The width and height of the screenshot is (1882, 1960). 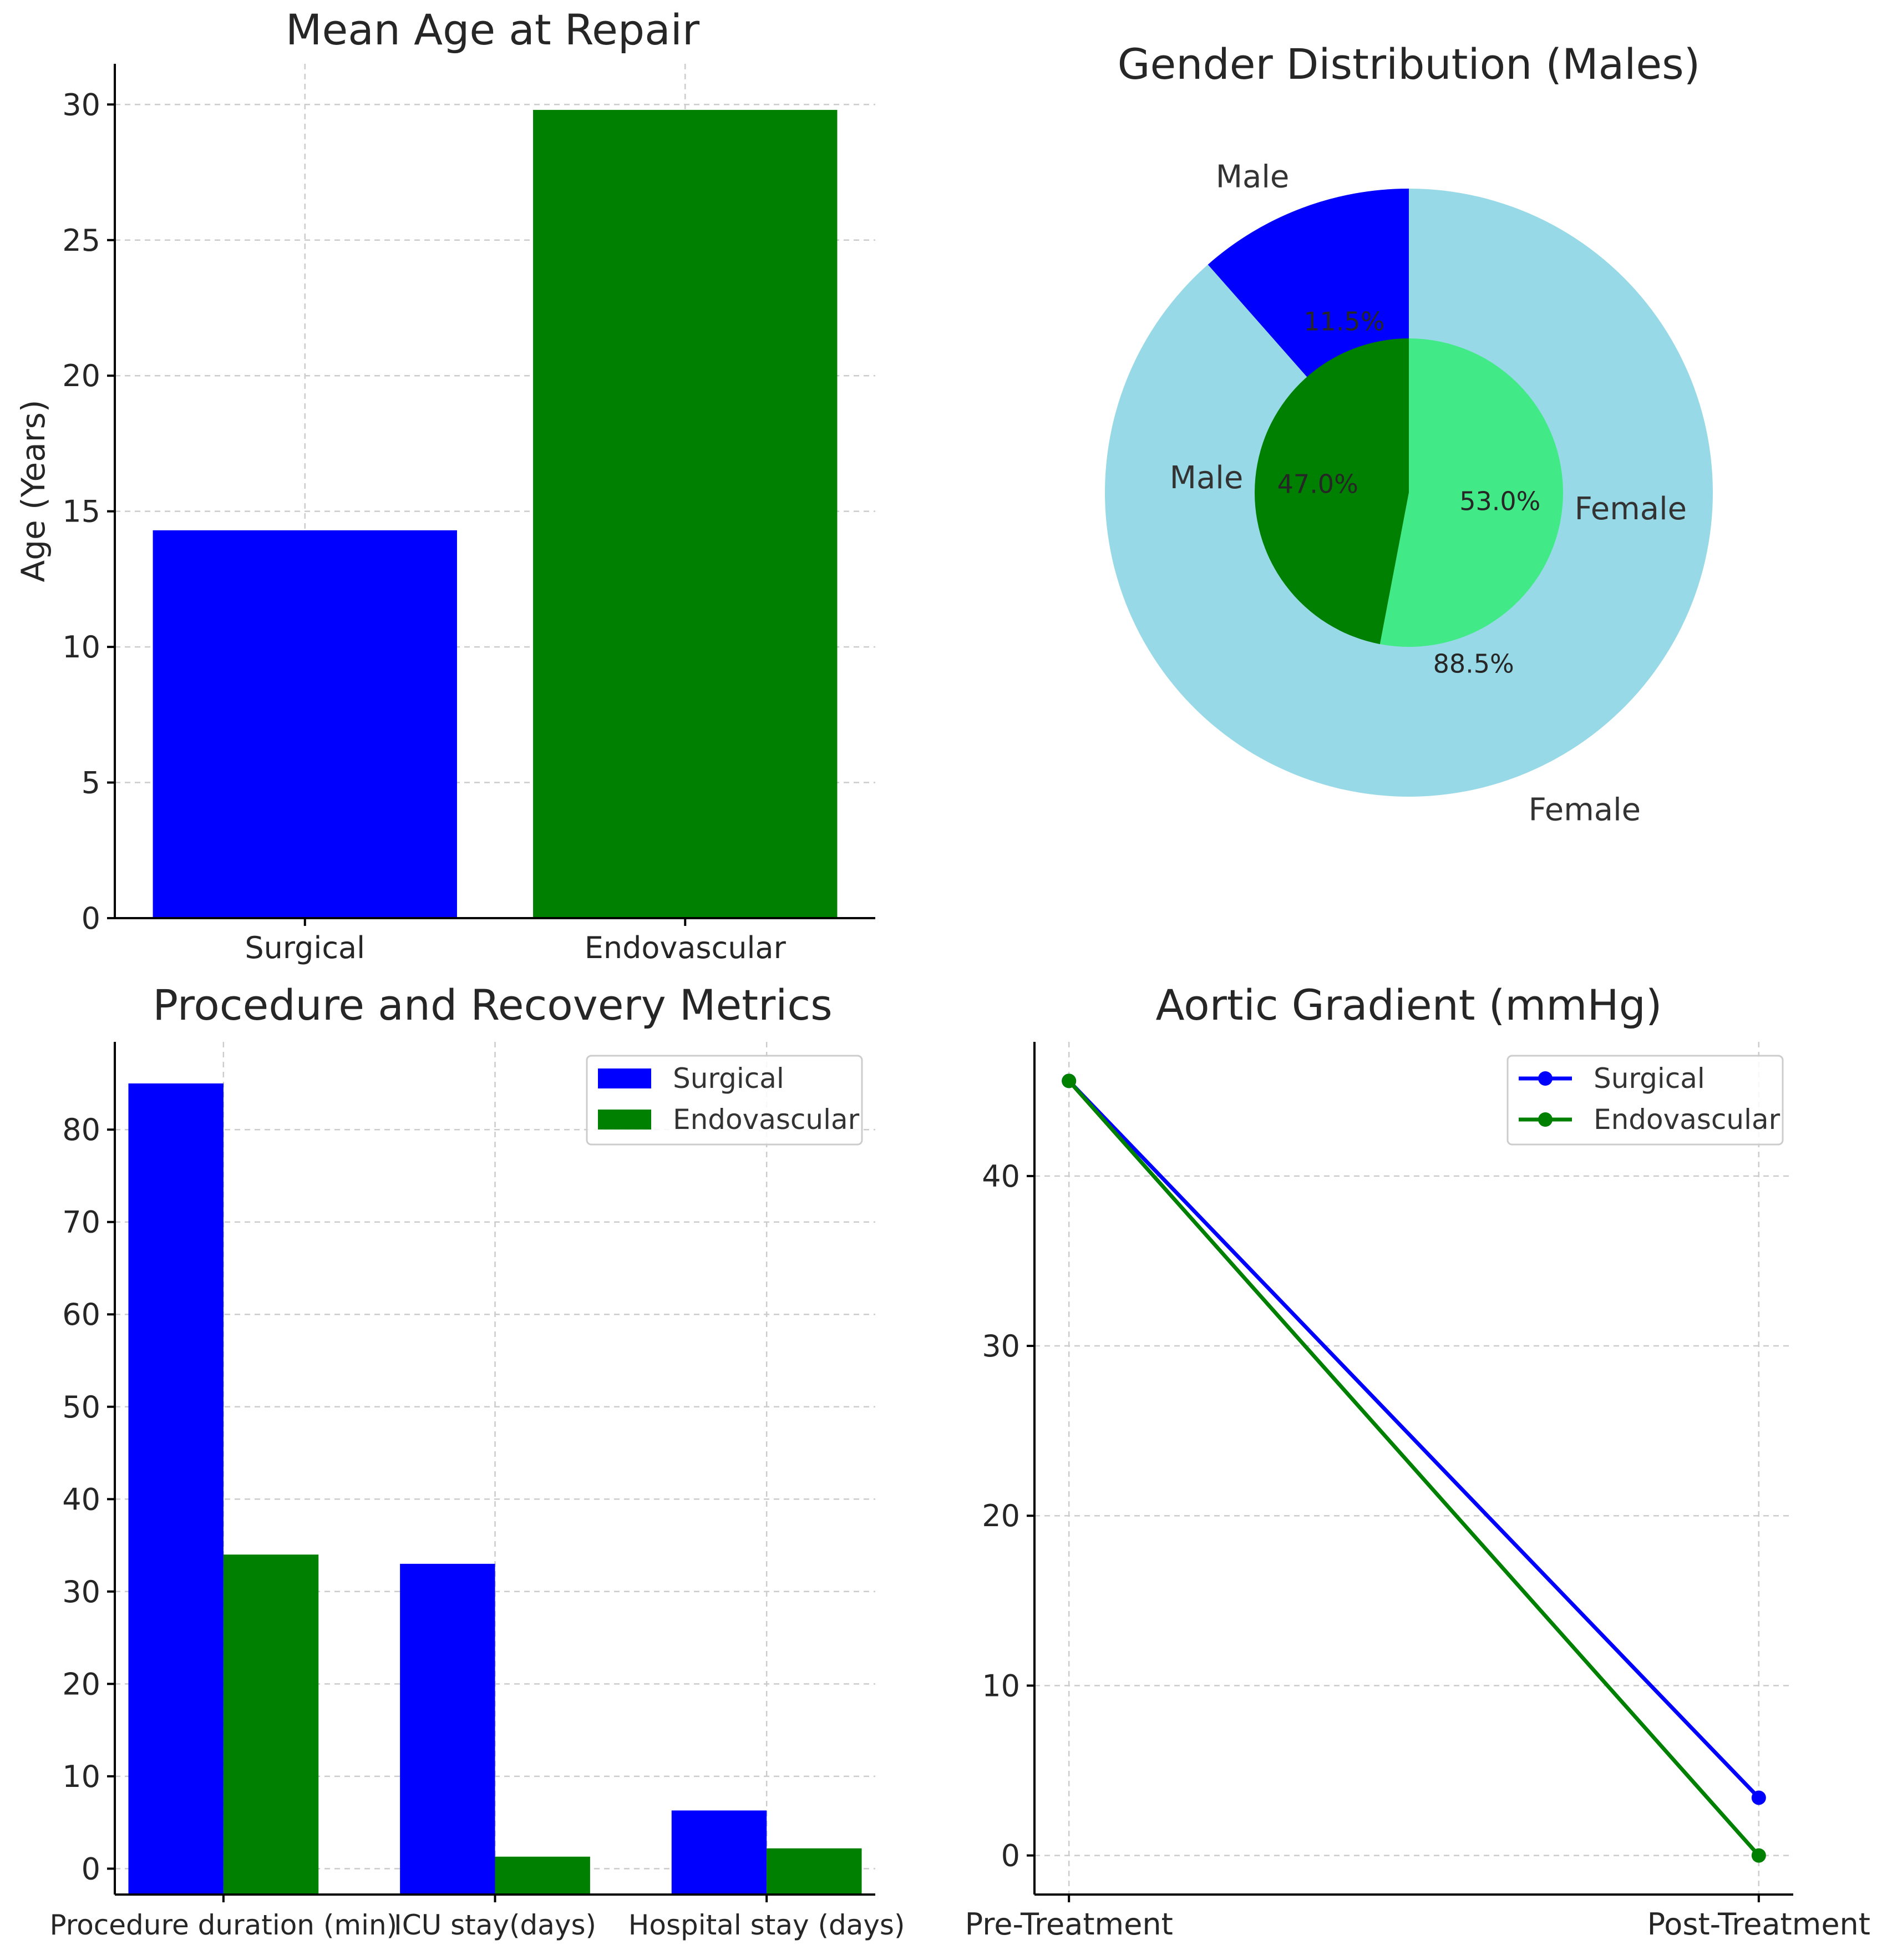 I want to click on inner-wedge-female, so click(x=1471, y=492).